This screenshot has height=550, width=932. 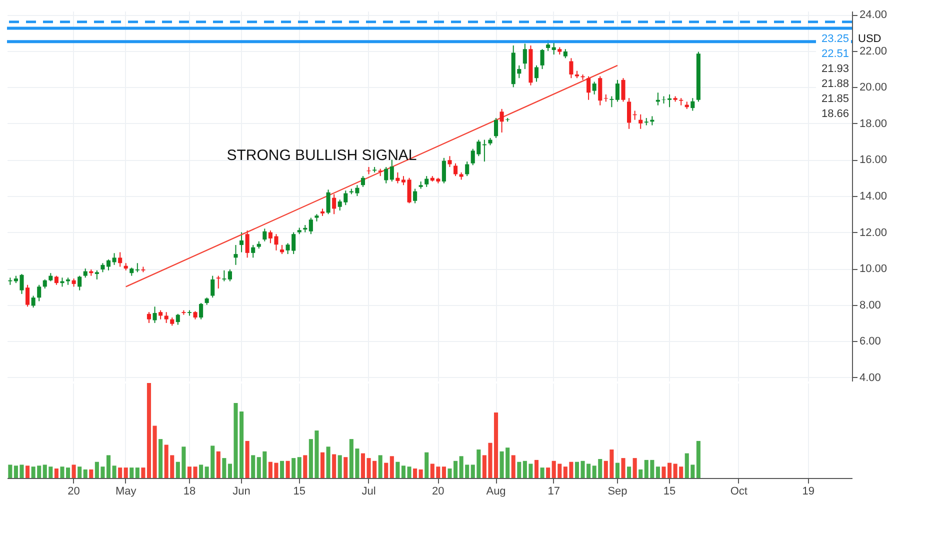 I want to click on text: USD, so click(x=870, y=39).